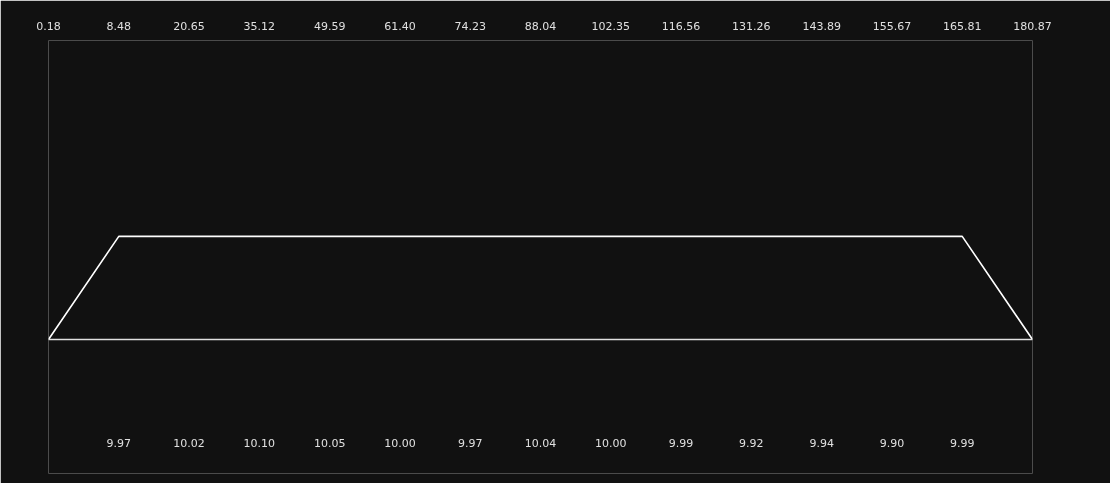 The width and height of the screenshot is (1110, 483). What do you see at coordinates (259, 26) in the screenshot?
I see `x-tick-label: 35.12` at bounding box center [259, 26].